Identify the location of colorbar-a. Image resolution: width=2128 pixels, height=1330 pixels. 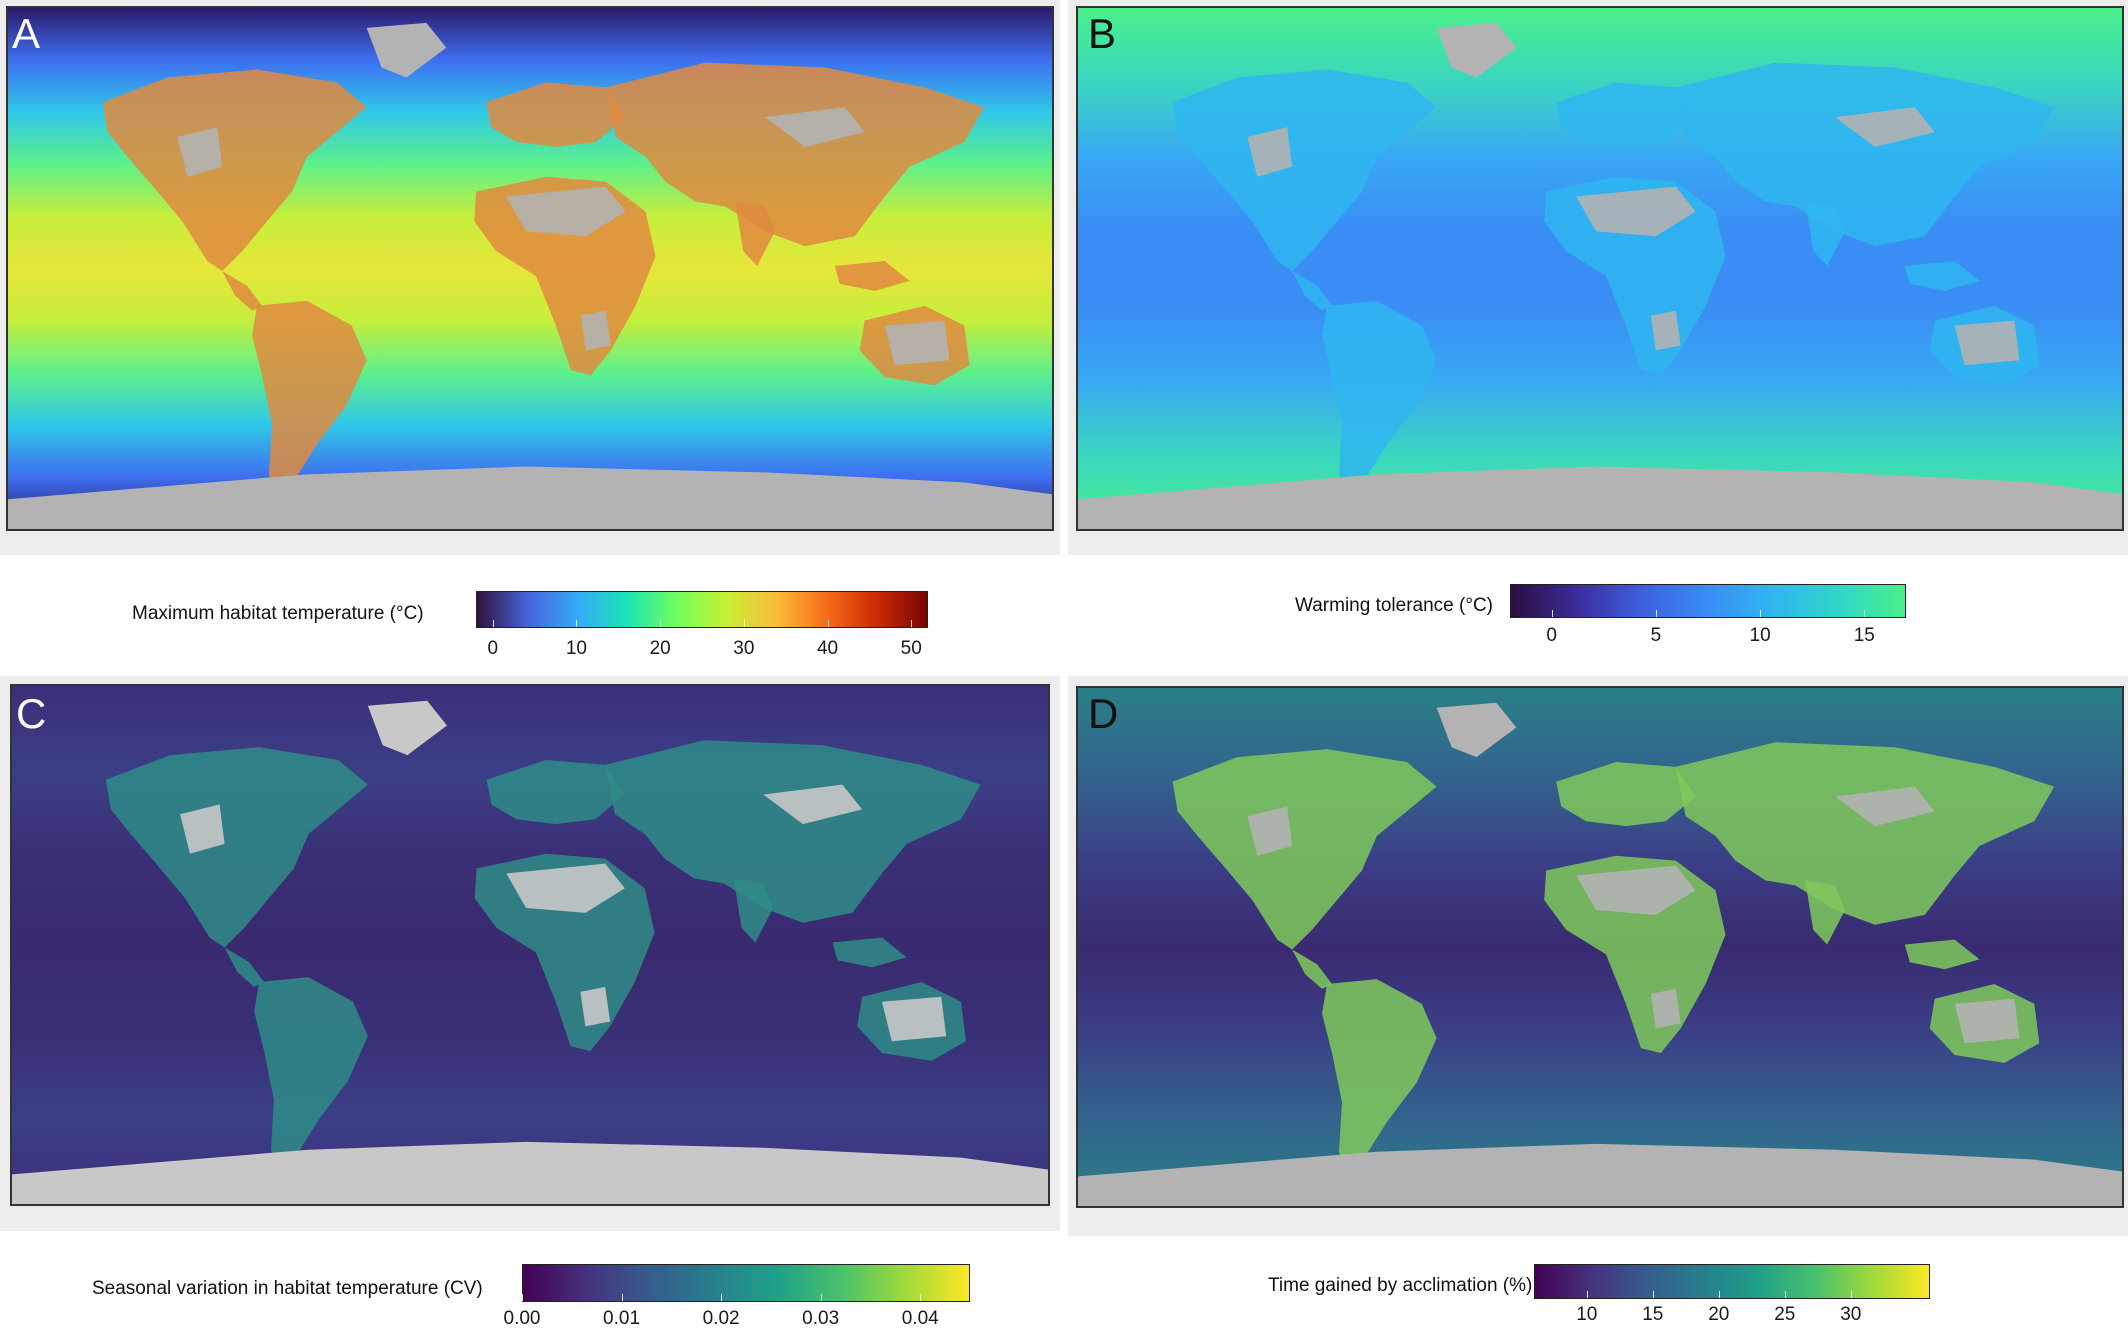
(702, 609).